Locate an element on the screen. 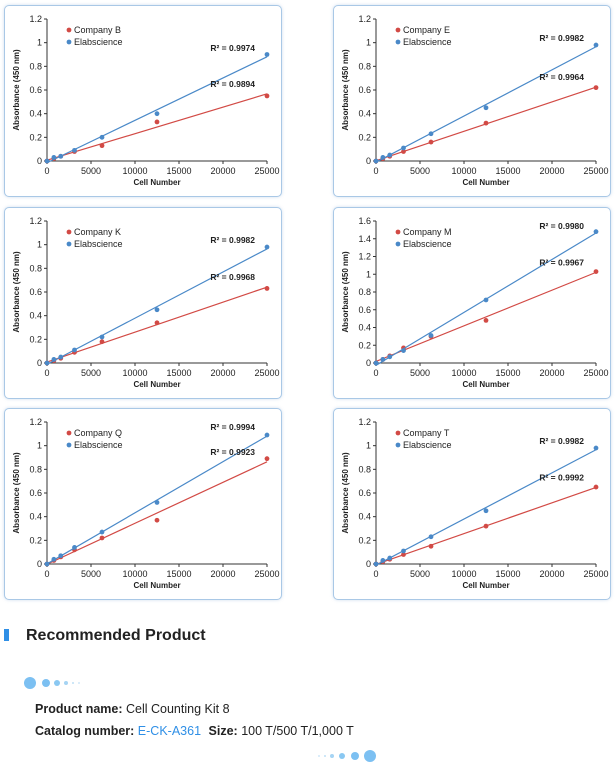 Image resolution: width=616 pixels, height=772 pixels. catalog-number-label: Catalog number: is located at coordinates (85, 731).